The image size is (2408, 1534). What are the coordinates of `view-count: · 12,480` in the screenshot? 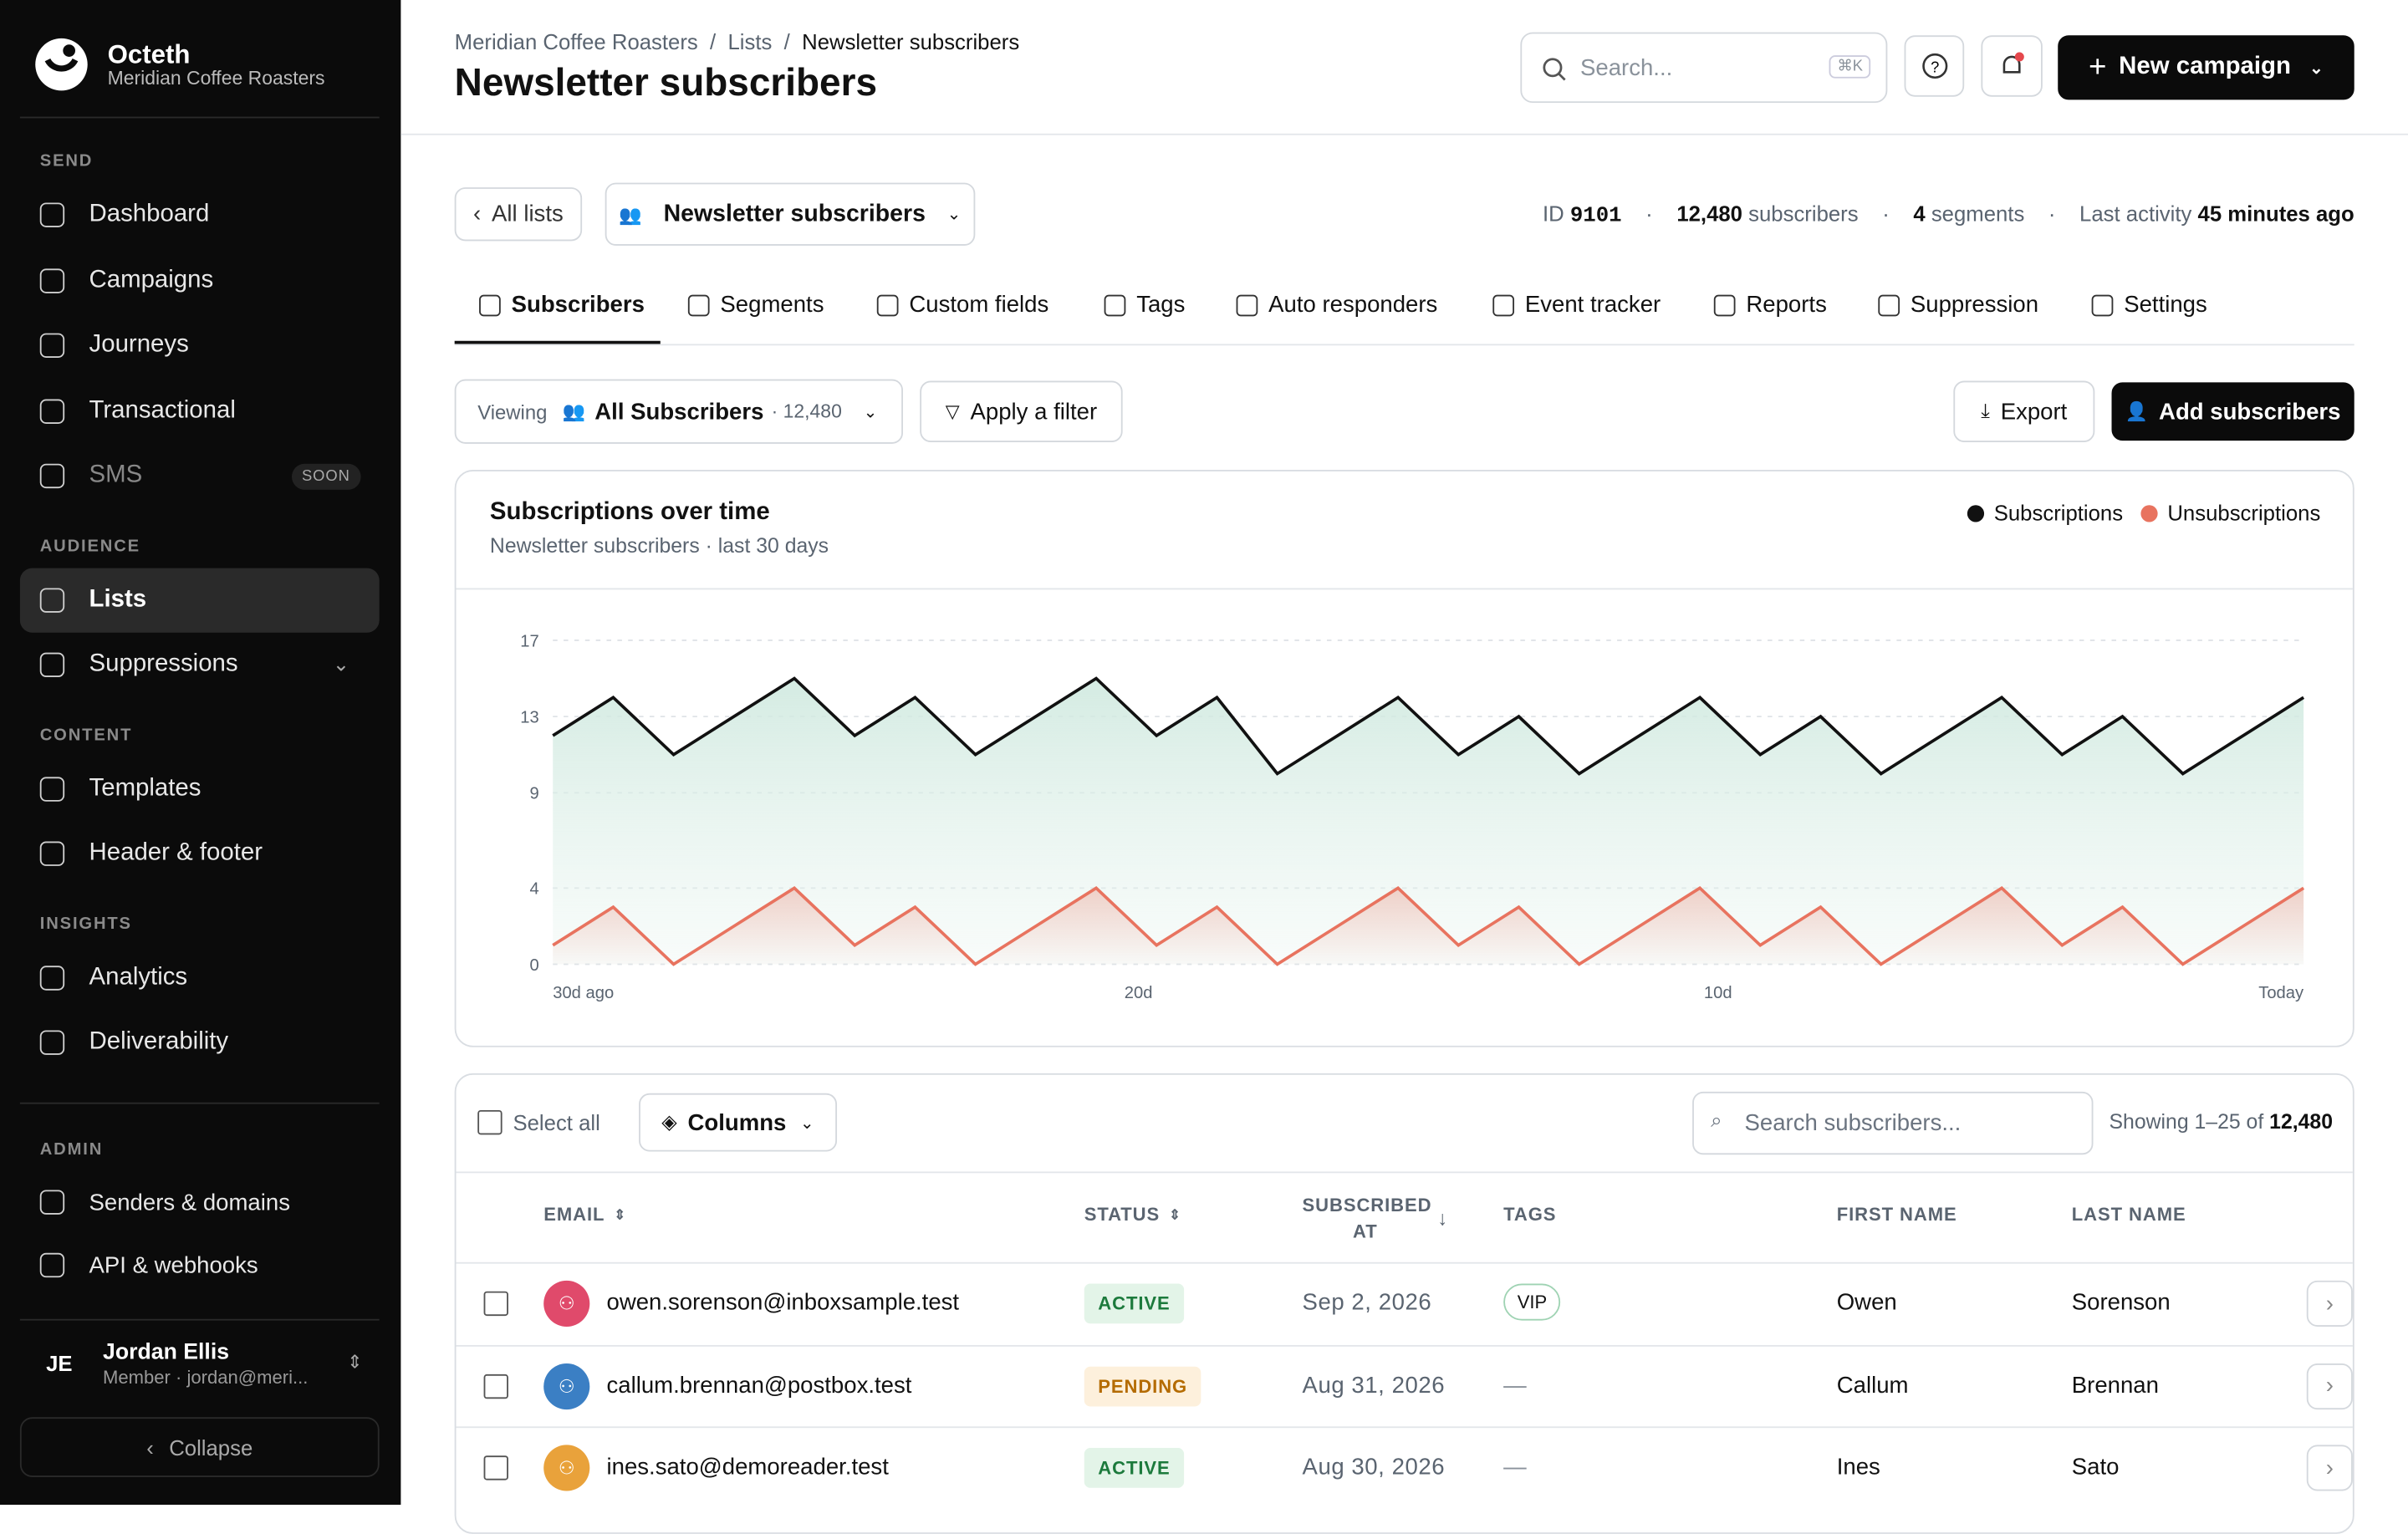 It's located at (807, 412).